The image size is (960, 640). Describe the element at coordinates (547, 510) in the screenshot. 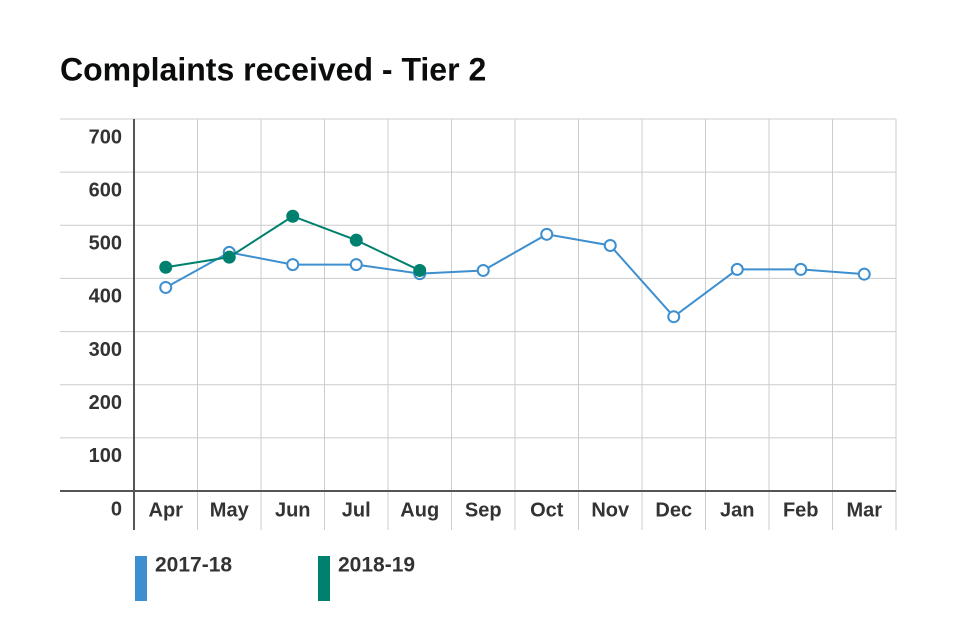

I see `x-tick-label: Oct` at that location.